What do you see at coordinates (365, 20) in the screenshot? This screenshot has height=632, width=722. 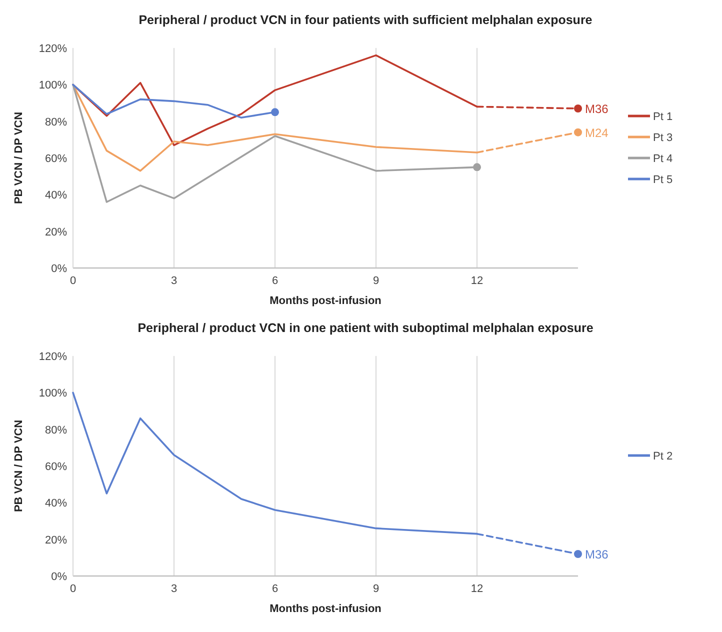 I see `chart-title: Peripheral / product VCN in four patients with sufficient melphalan exposure` at bounding box center [365, 20].